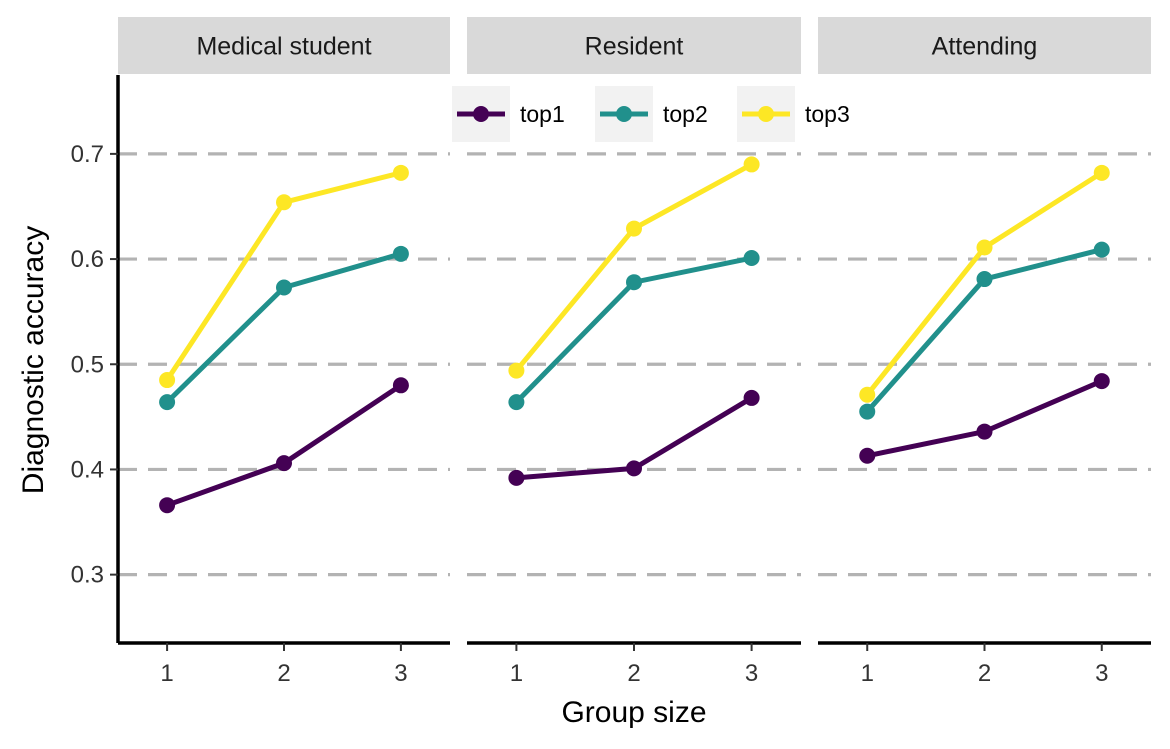 The height and width of the screenshot is (749, 1170). I want to click on point-top1-panel-2-x2, so click(634, 468).